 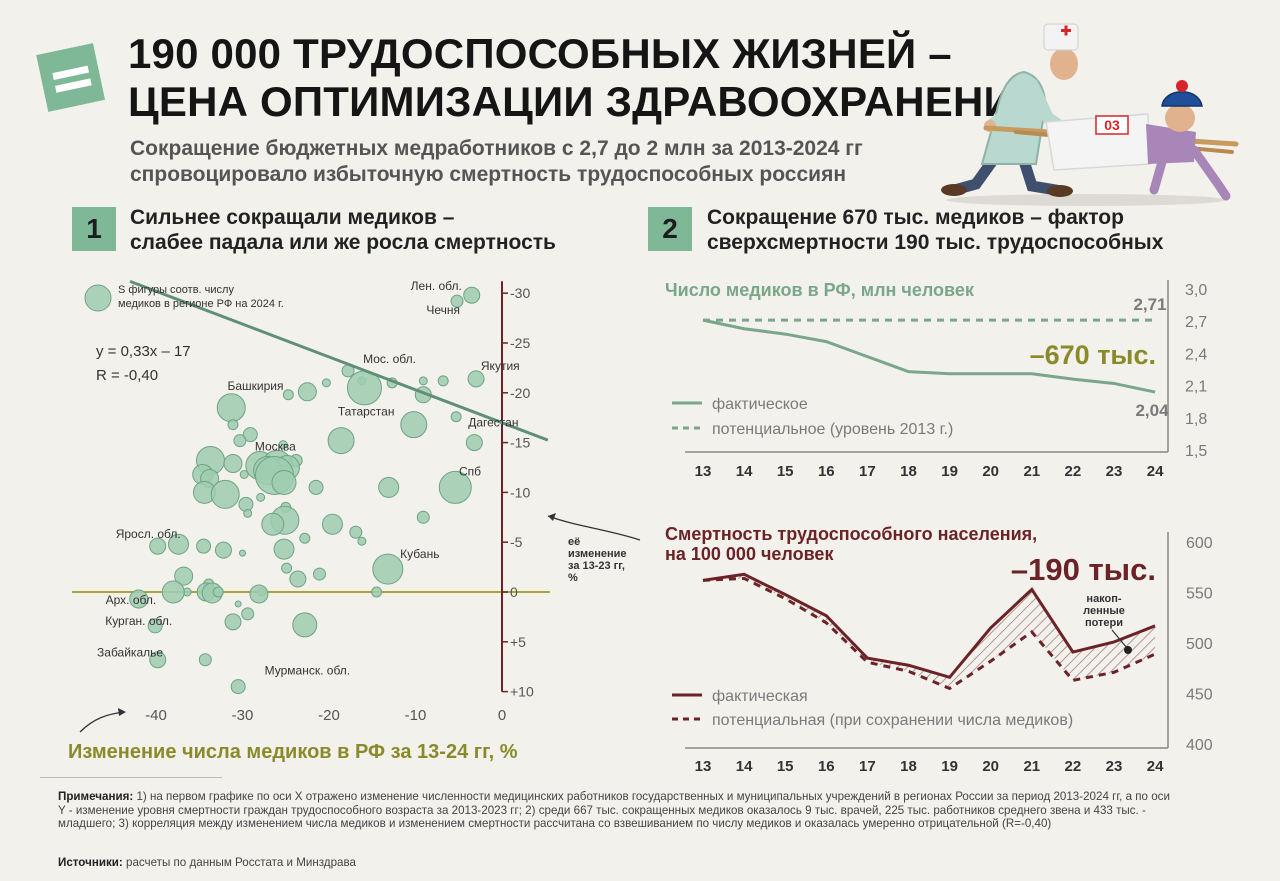 I want to click on mortality-x-tick-label: 15, so click(x=785, y=766).